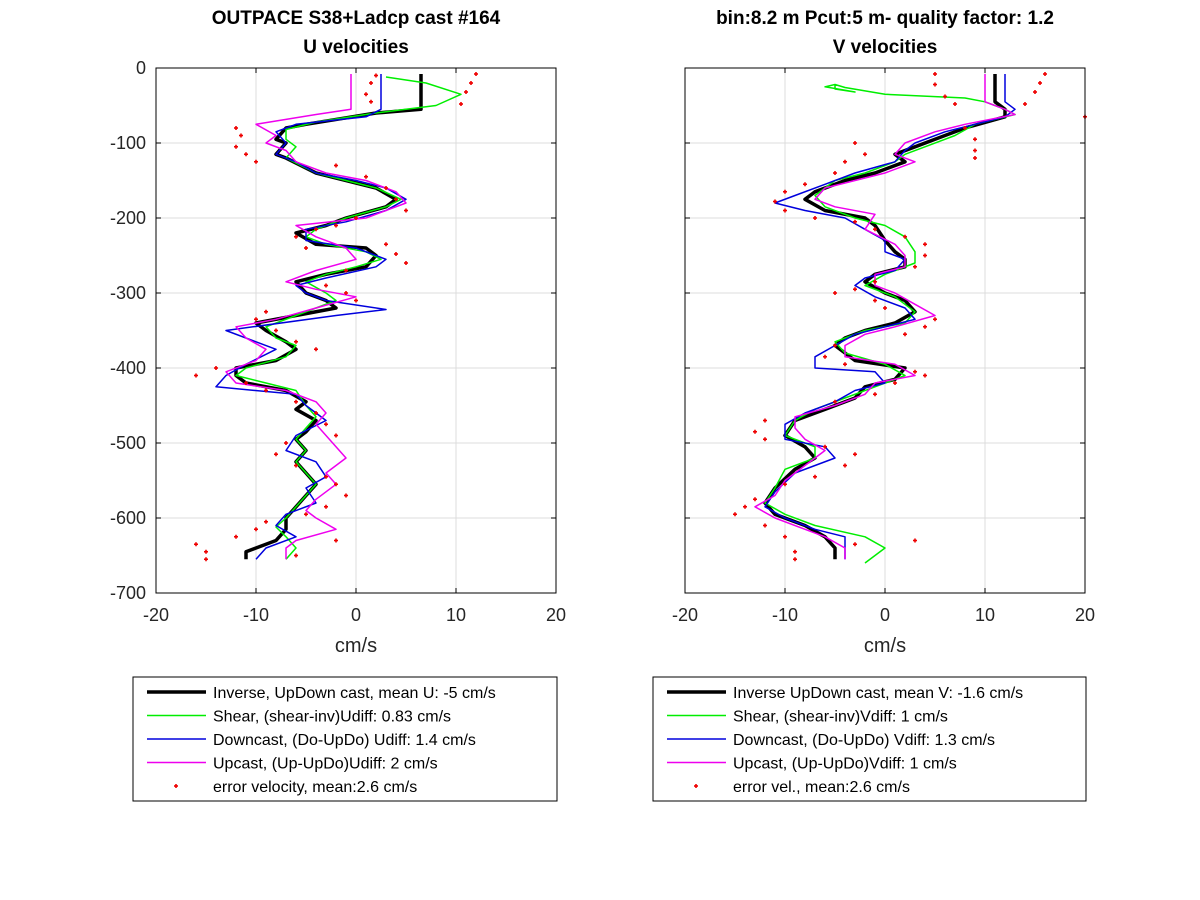 The width and height of the screenshot is (1200, 900). Describe the element at coordinates (356, 47) in the screenshot. I see `chart-subtitle: U velocities` at that location.